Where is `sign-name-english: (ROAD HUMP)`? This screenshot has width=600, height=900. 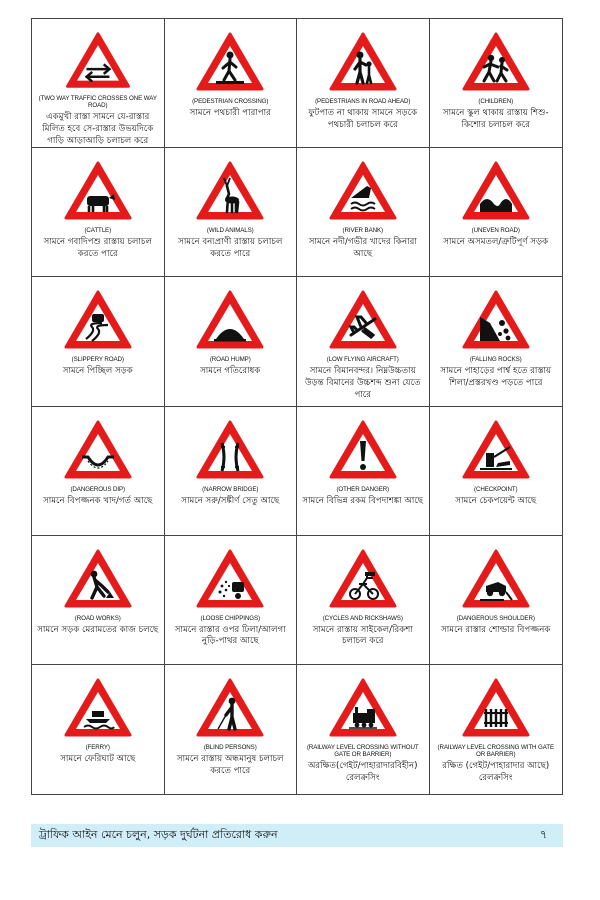 sign-name-english: (ROAD HUMP) is located at coordinates (230, 360).